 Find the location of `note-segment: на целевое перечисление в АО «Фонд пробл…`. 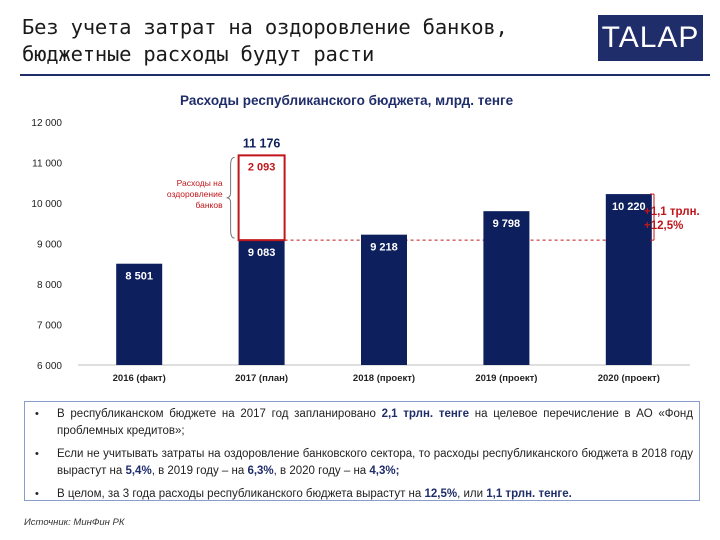

note-segment: на целевое перечисление в АО «Фонд пробл… is located at coordinates (375, 422).